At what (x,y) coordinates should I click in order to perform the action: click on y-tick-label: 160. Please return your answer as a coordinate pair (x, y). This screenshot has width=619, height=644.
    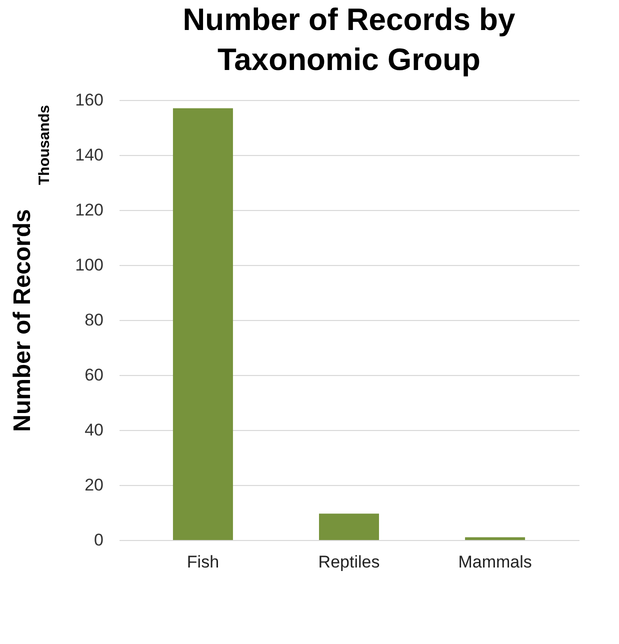
    Looking at the image, I should click on (89, 100).